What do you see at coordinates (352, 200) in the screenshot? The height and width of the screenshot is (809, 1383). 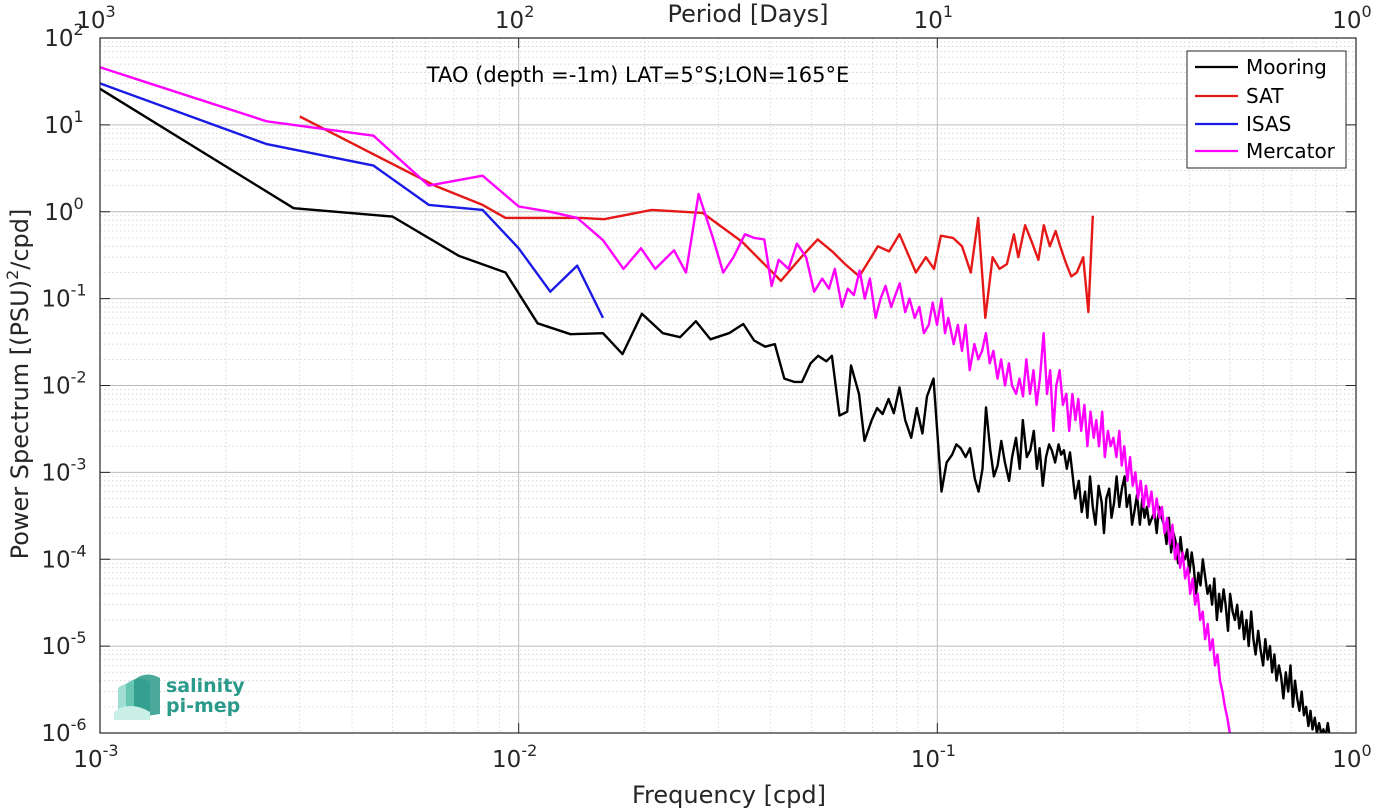 I see `series-line-isas` at bounding box center [352, 200].